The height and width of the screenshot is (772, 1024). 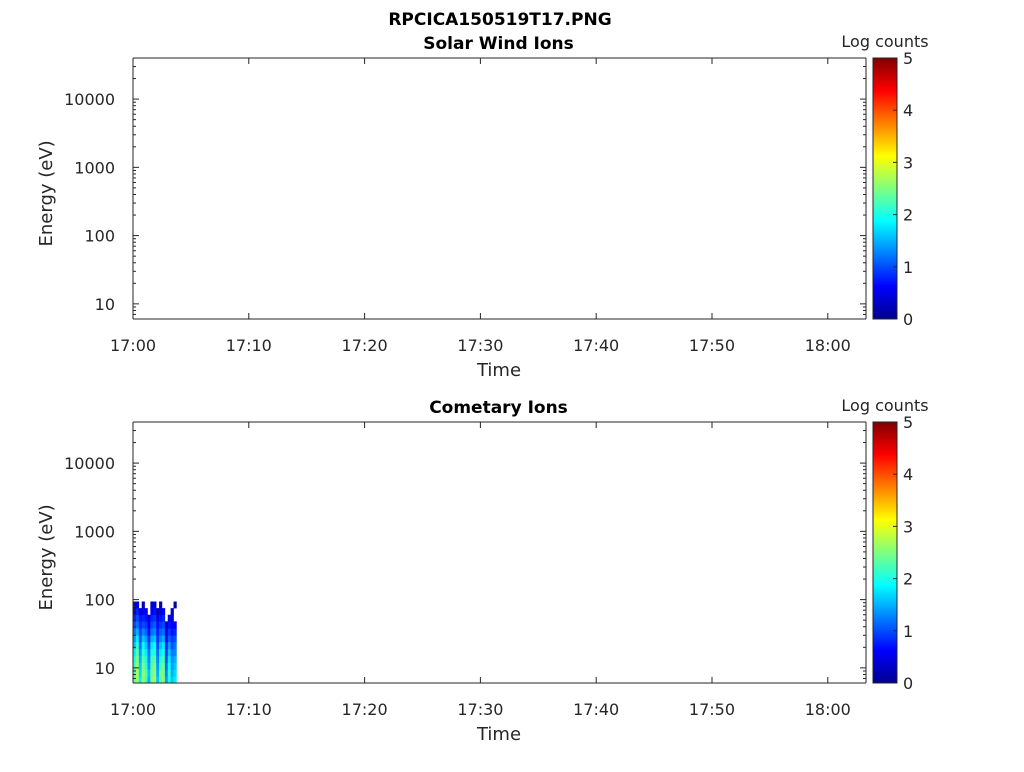 What do you see at coordinates (365, 345) in the screenshot?
I see `x-tick-label: 17:20` at bounding box center [365, 345].